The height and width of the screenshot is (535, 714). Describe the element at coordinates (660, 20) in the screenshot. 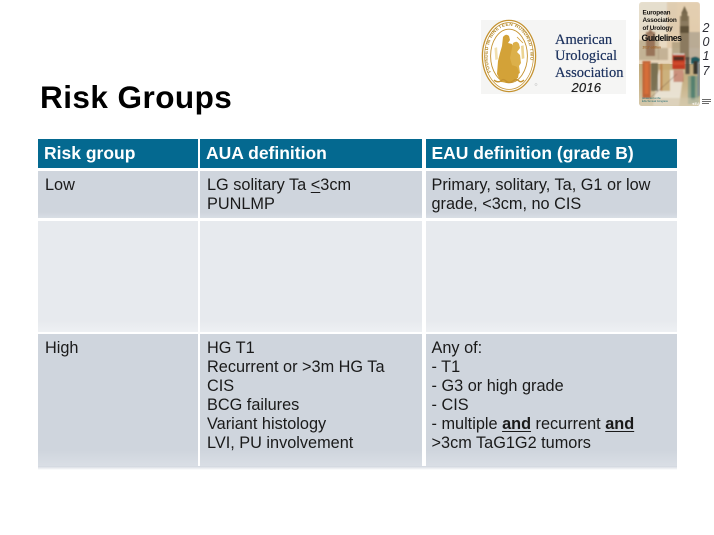

I see `svg-text: Association` at that location.